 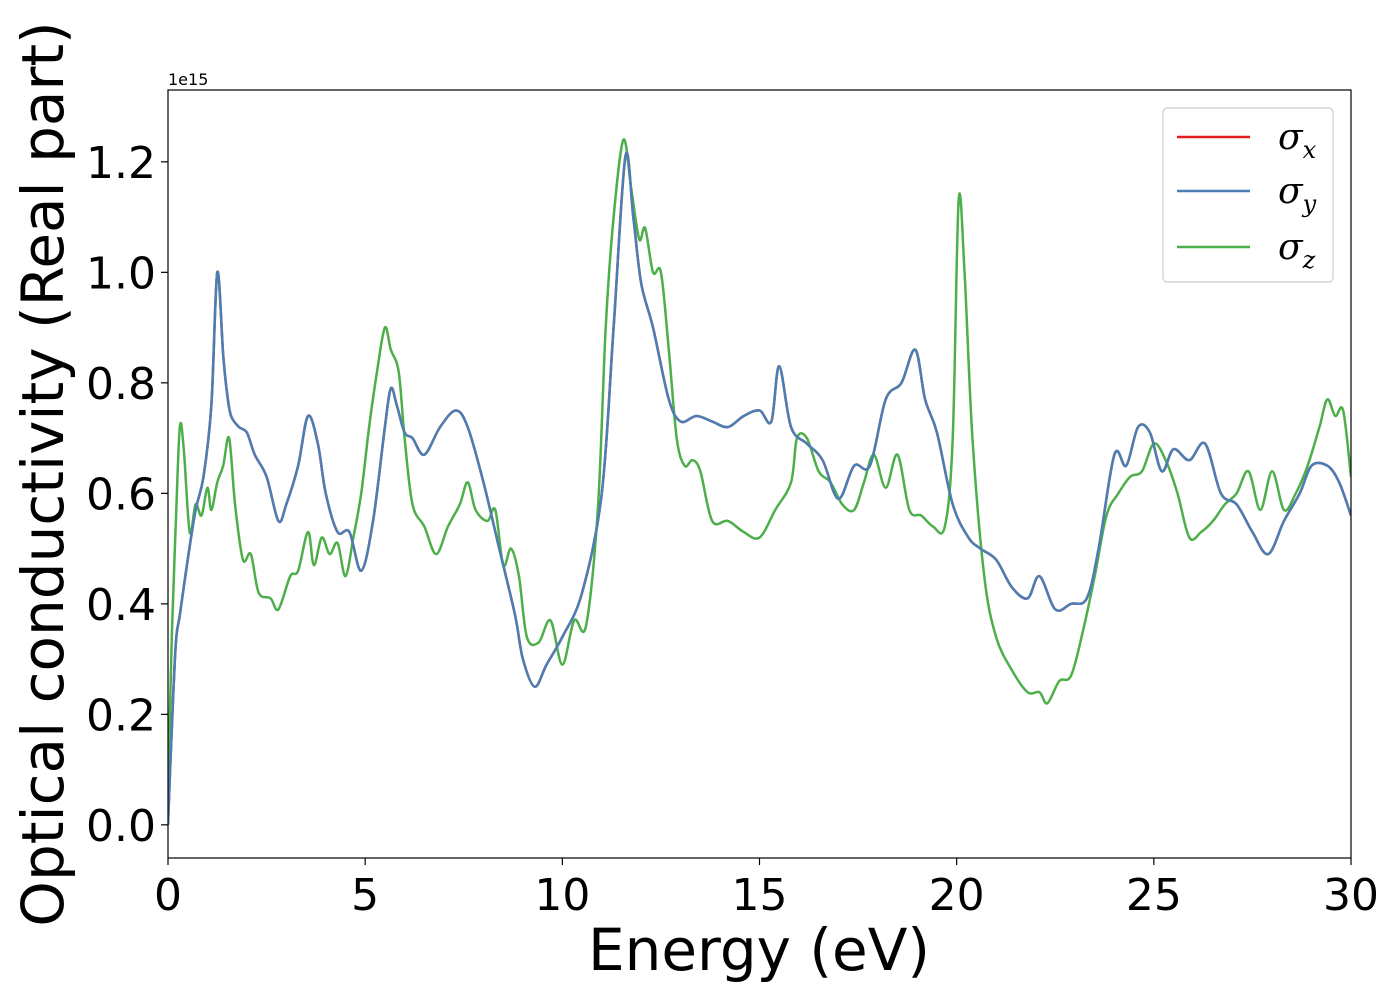 I want to click on y-tick-label: 0.4, so click(x=121, y=605).